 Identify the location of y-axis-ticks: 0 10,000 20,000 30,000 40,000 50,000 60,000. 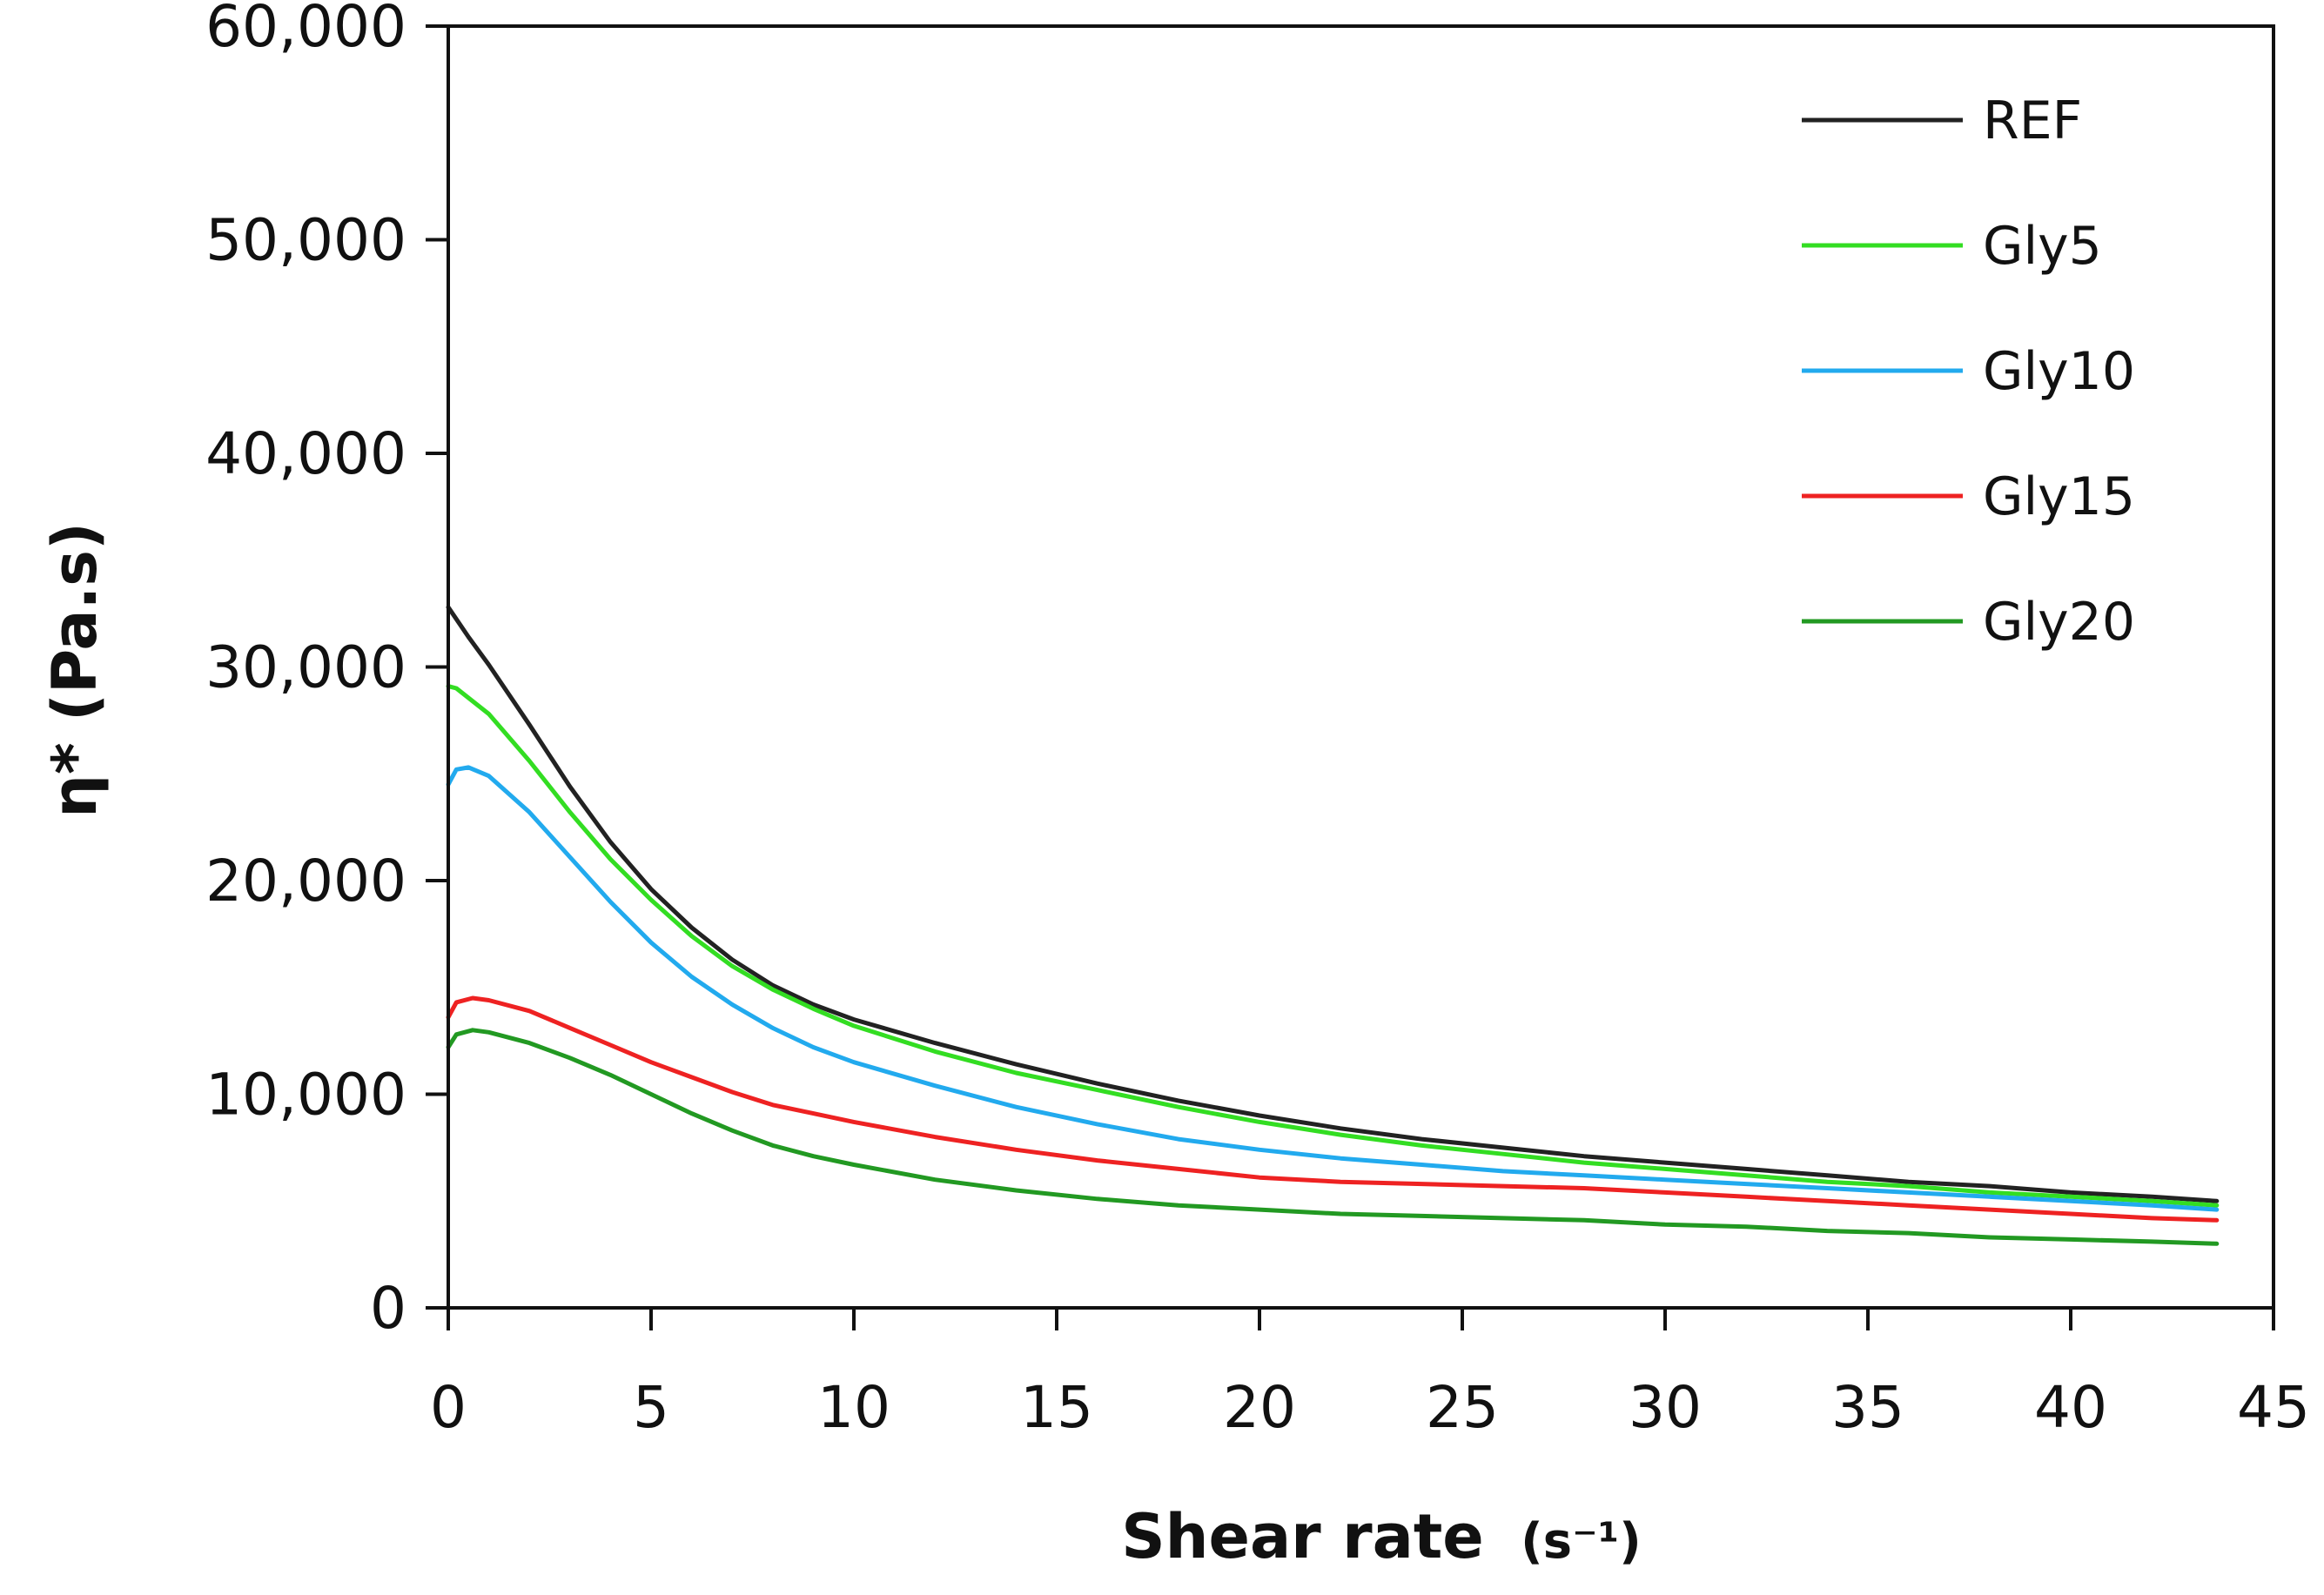
(326, 671).